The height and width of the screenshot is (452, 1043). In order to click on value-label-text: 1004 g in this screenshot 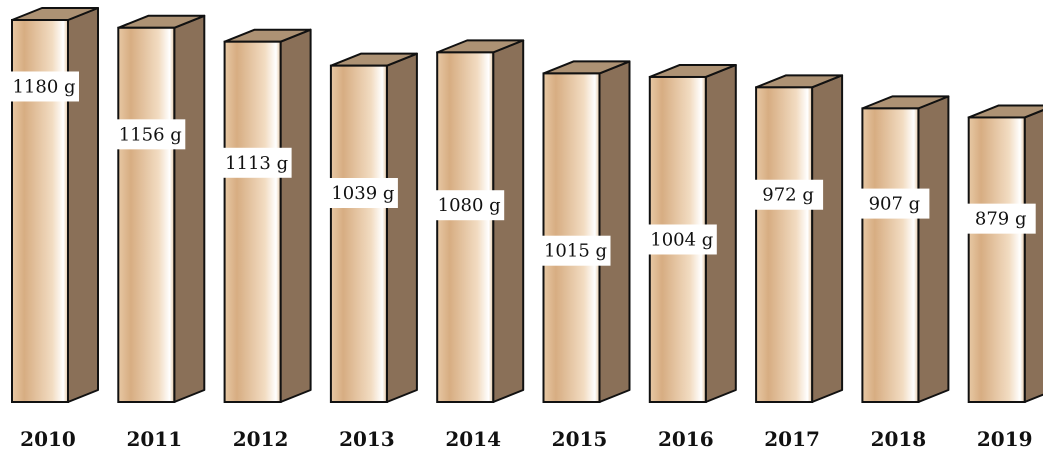, I will do `click(681, 239)`.